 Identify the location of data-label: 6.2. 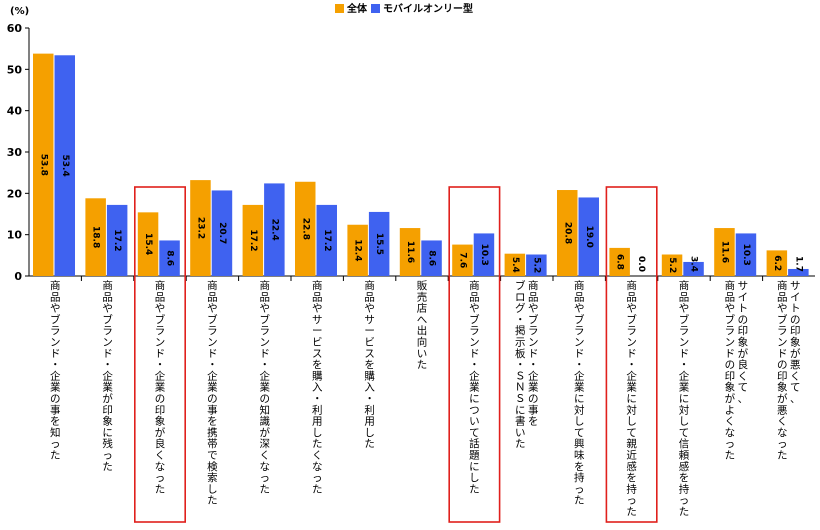
(777, 263).